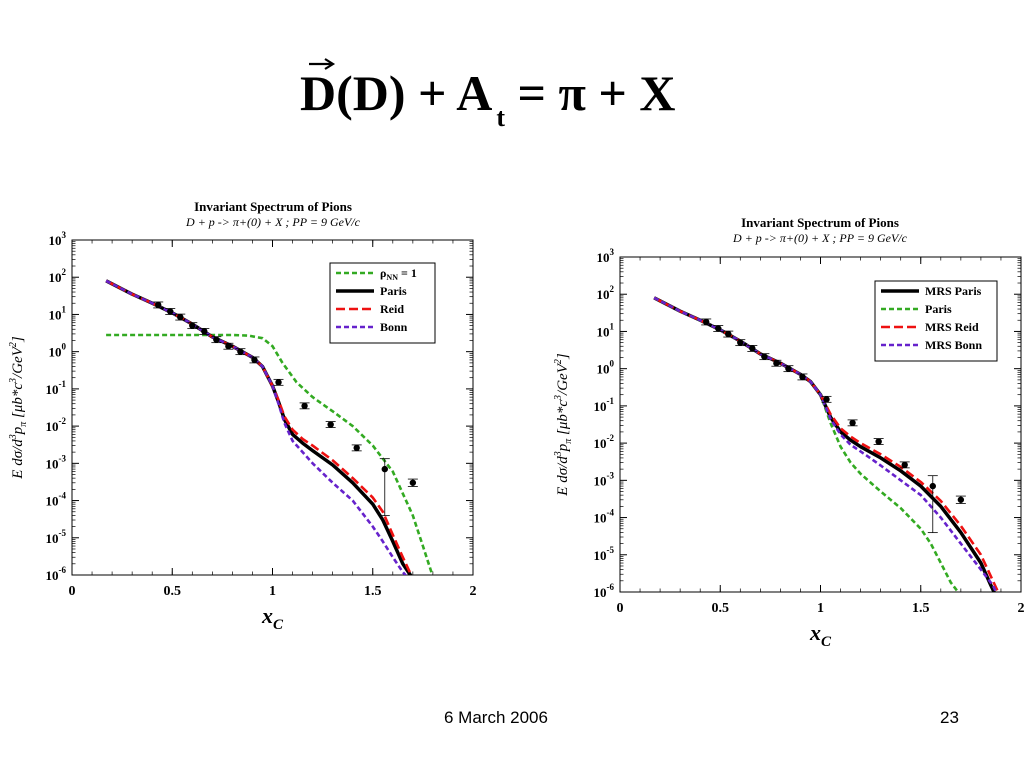 The image size is (1024, 768). What do you see at coordinates (949, 717) in the screenshot?
I see `page-number: 23` at bounding box center [949, 717].